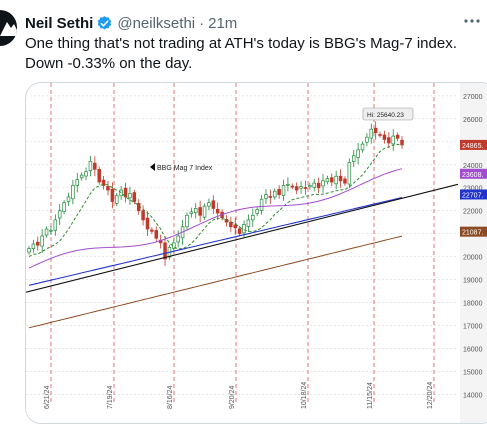  I want to click on y-tick-label: 15000, so click(473, 372).